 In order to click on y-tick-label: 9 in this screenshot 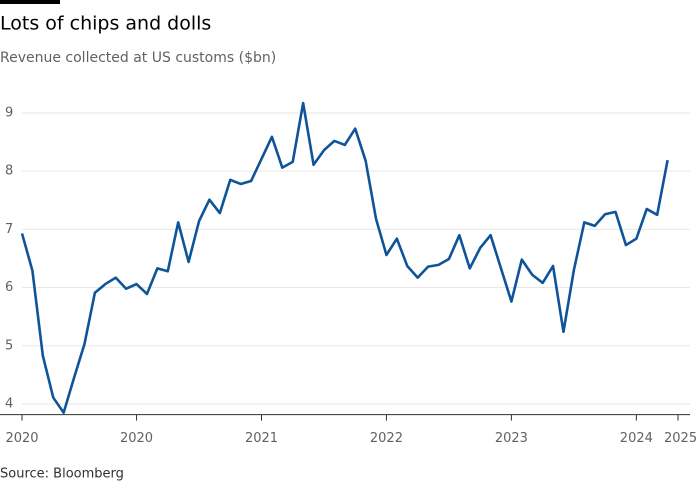, I will do `click(9, 112)`.